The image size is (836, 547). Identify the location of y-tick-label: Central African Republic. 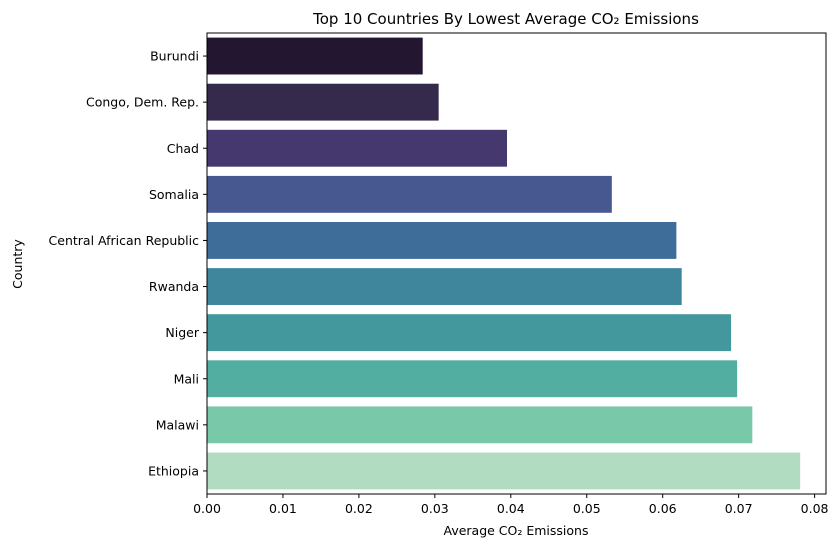
(124, 240).